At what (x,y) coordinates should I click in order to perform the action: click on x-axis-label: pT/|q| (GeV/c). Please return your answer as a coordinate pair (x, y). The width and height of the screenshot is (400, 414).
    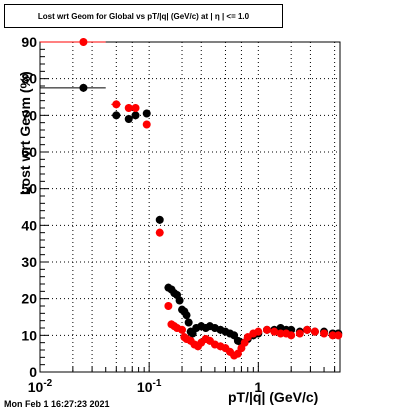
    Looking at the image, I should click on (273, 397).